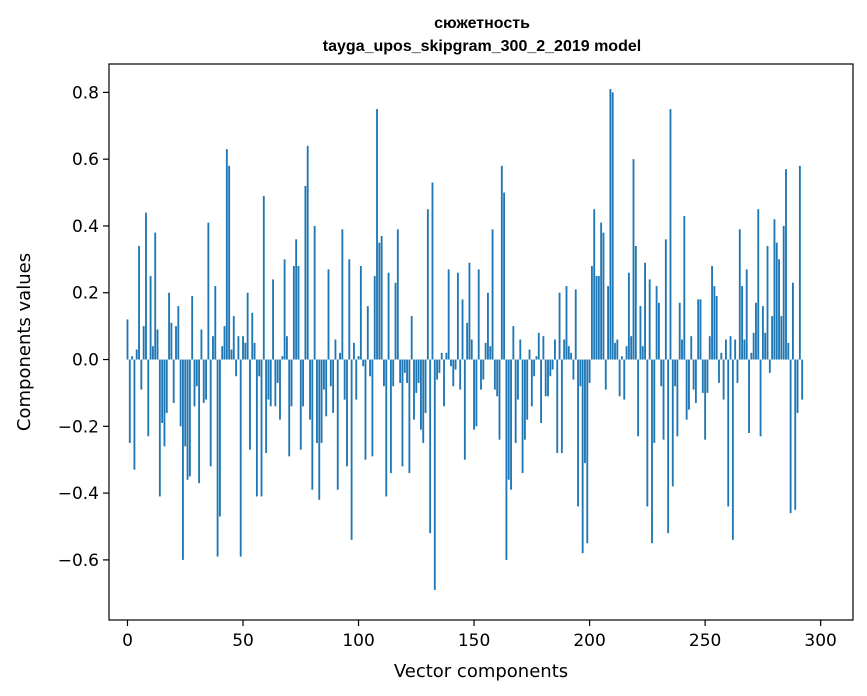 The width and height of the screenshot is (867, 696). Describe the element at coordinates (474, 641) in the screenshot. I see `x-tick-label: 150` at that location.